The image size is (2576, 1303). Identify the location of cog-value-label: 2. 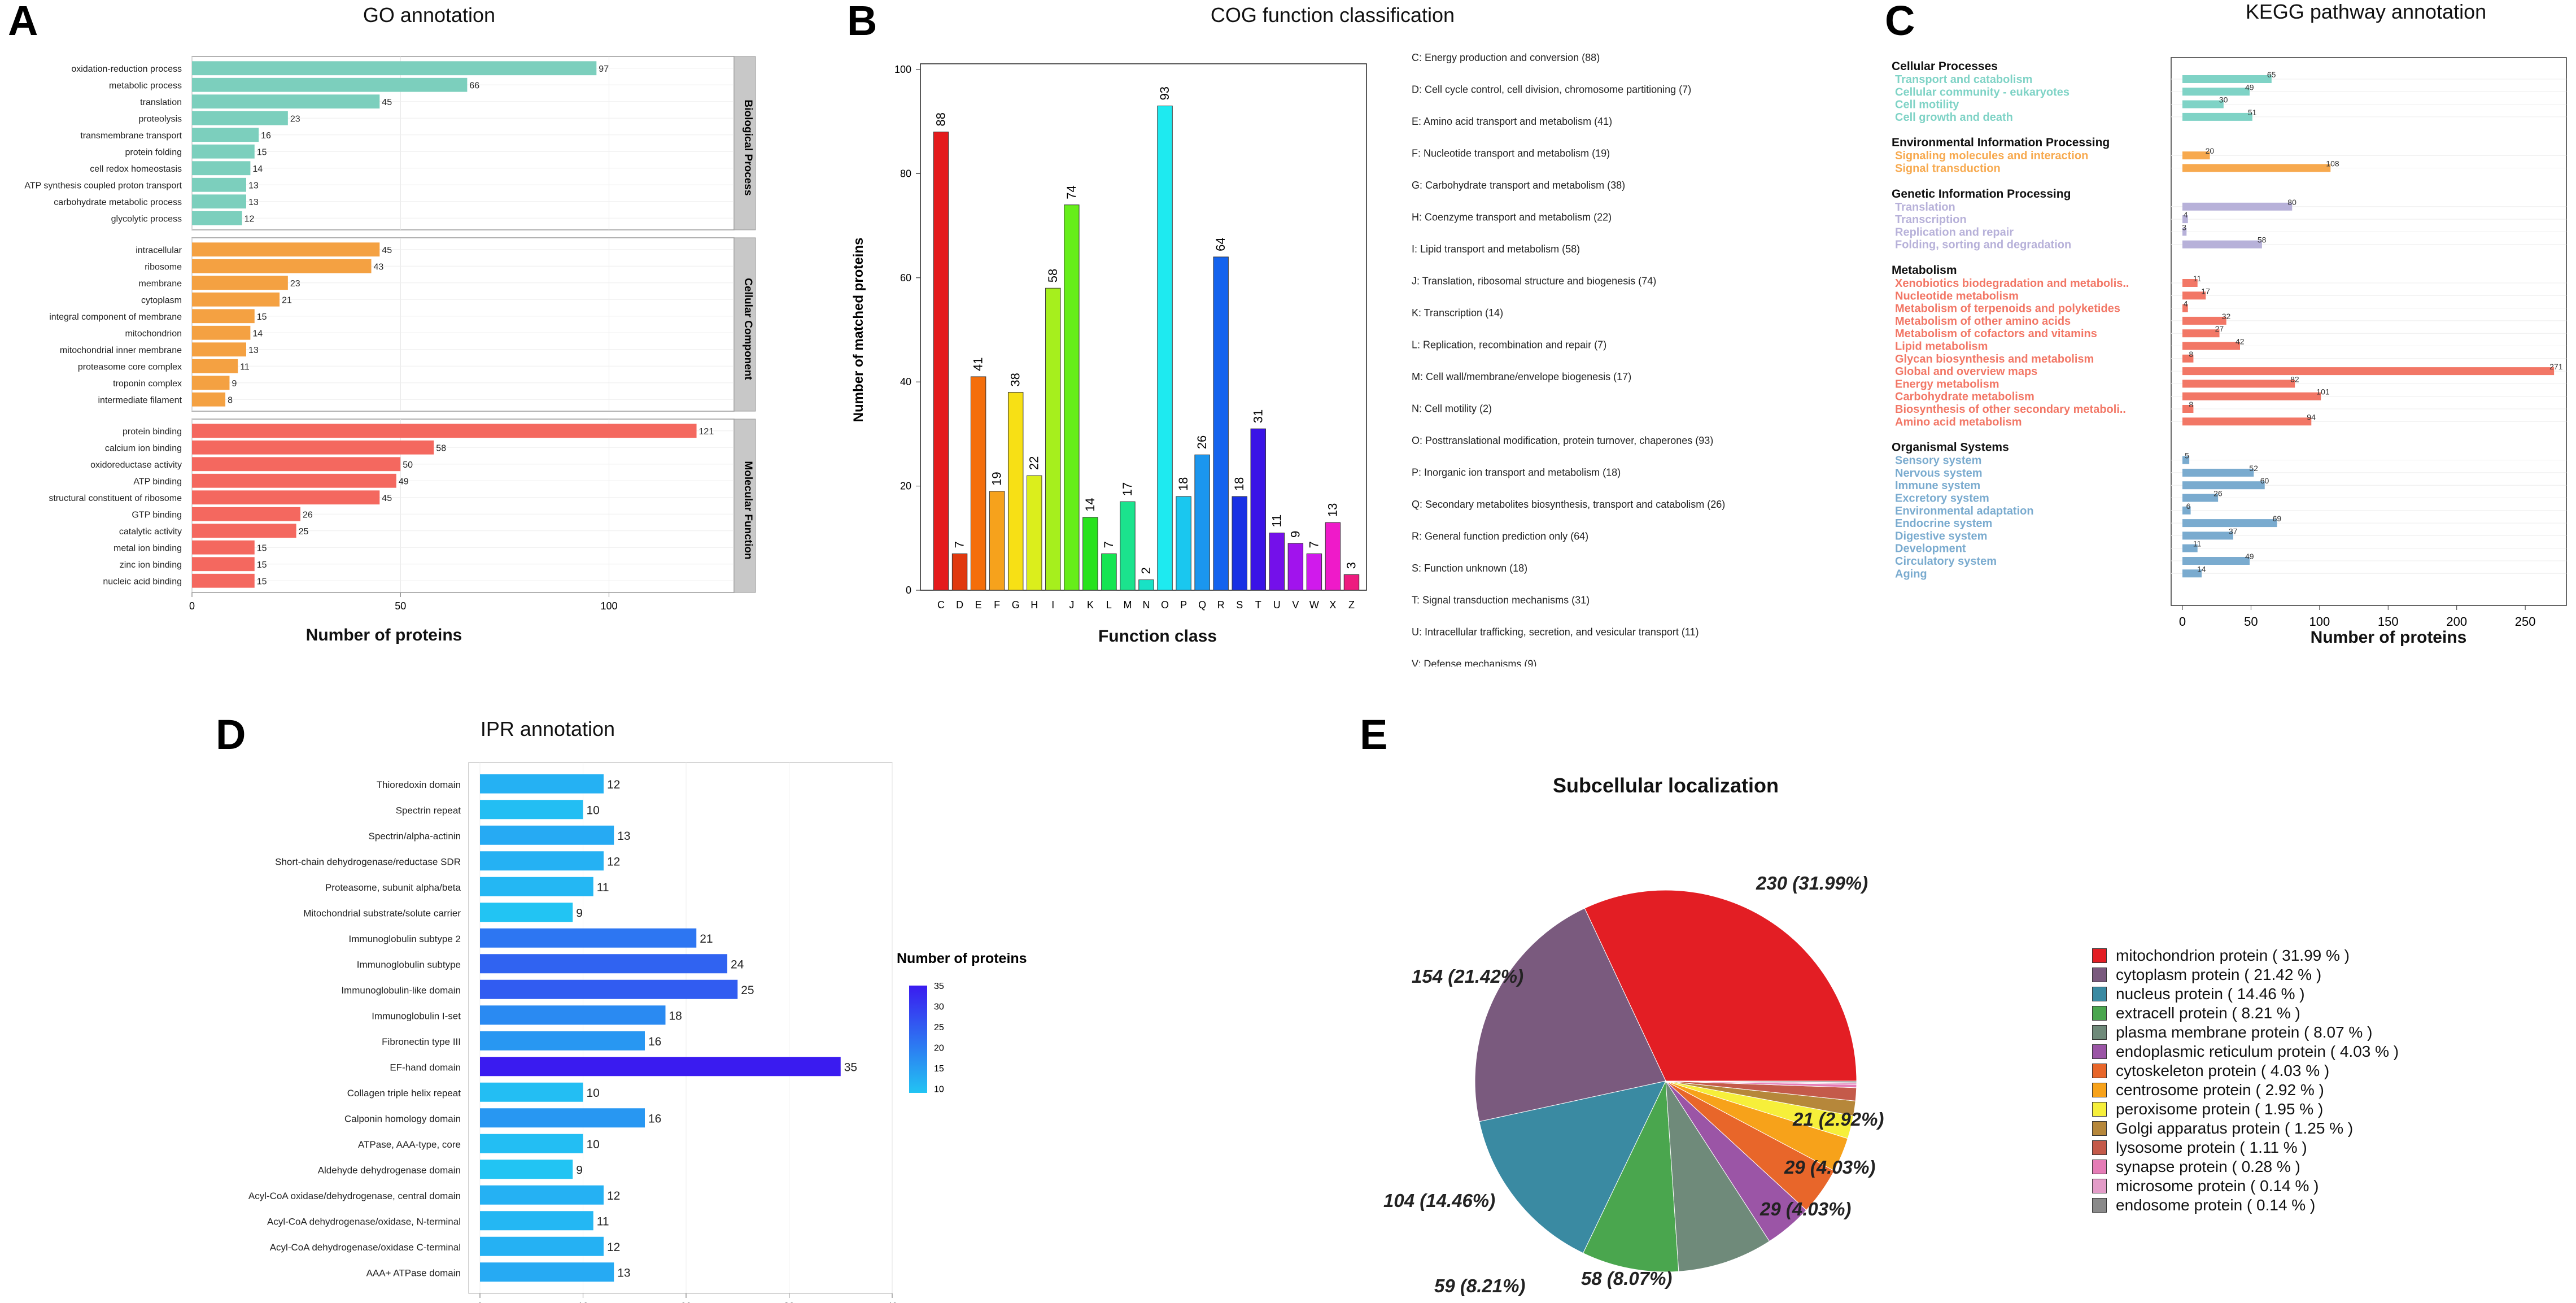
(1146, 570).